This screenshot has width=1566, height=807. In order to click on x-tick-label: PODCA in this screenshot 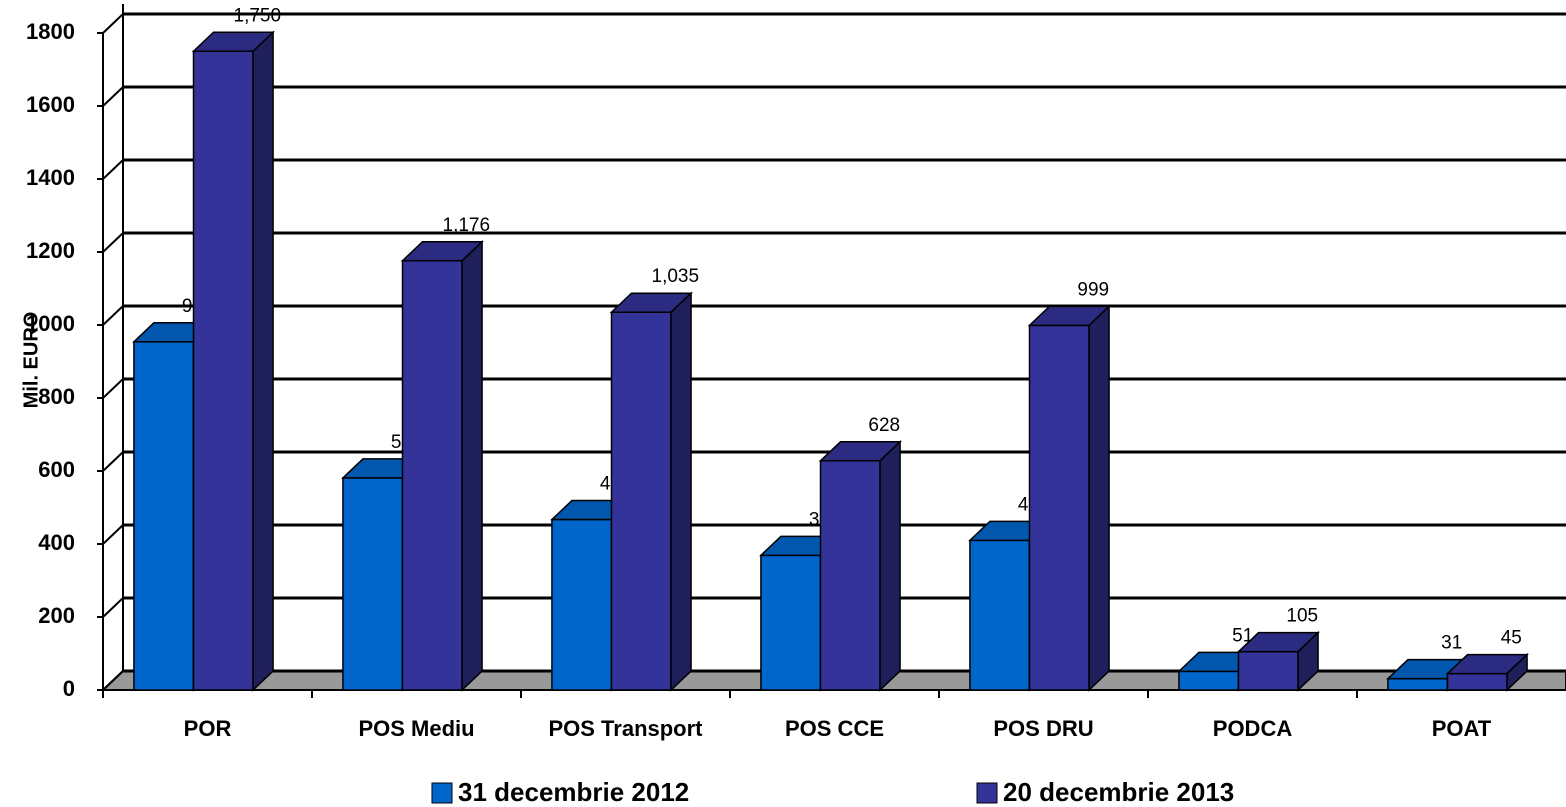, I will do `click(1253, 728)`.